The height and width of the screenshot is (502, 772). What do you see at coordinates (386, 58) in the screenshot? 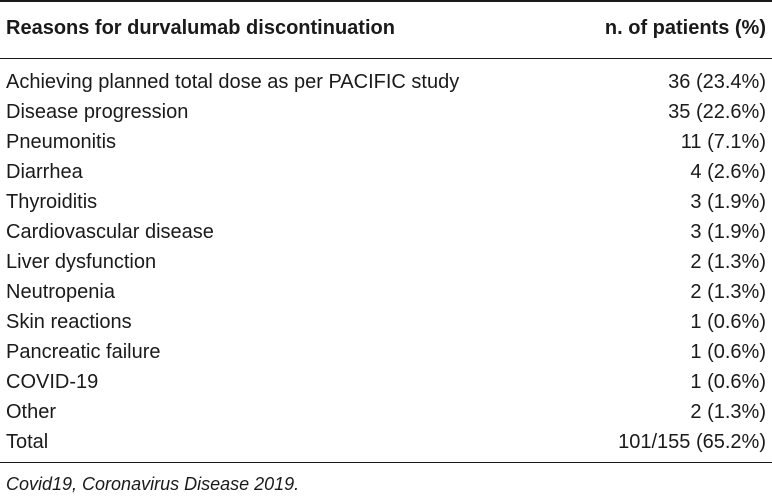
I see `table-header-rule` at bounding box center [386, 58].